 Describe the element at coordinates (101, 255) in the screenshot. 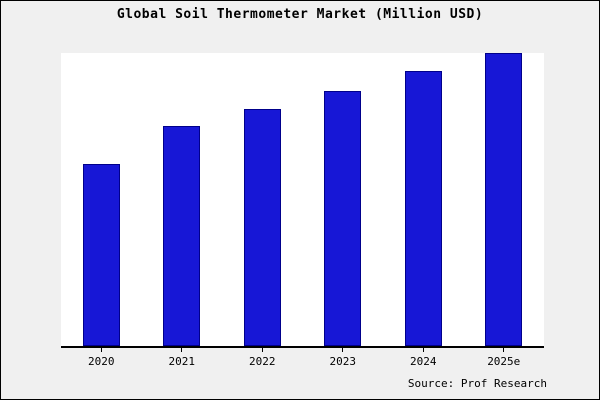

I see `bar-2020` at that location.